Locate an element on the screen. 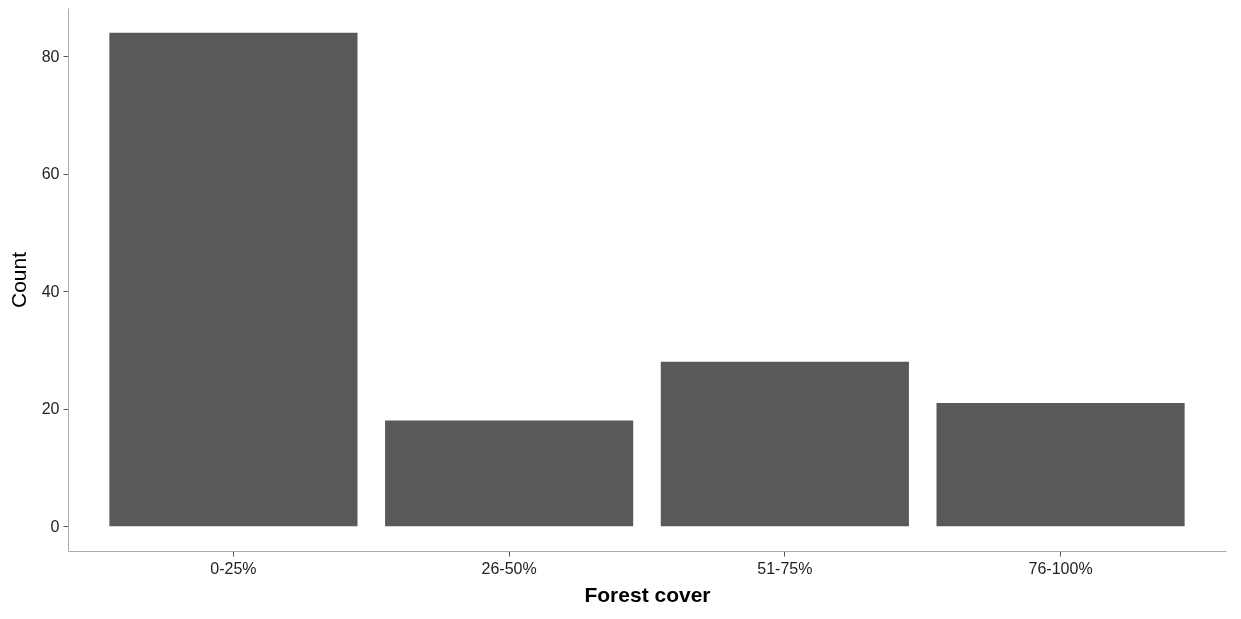  y-tick-label: 60 is located at coordinates (50, 174).